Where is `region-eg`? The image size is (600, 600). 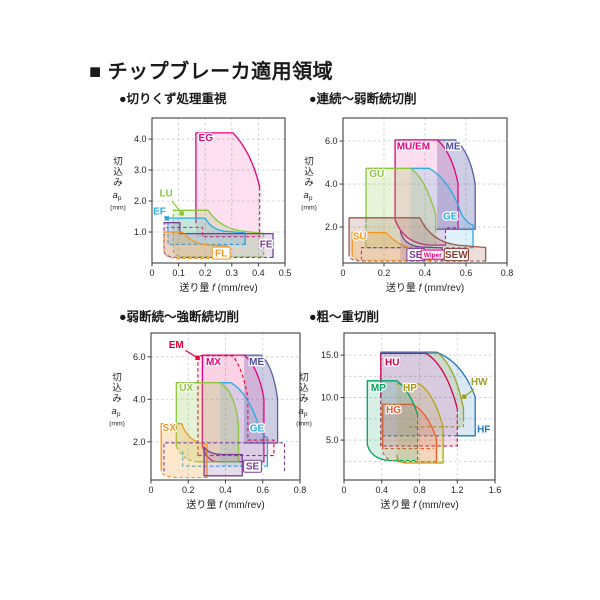 region-eg is located at coordinates (227, 184).